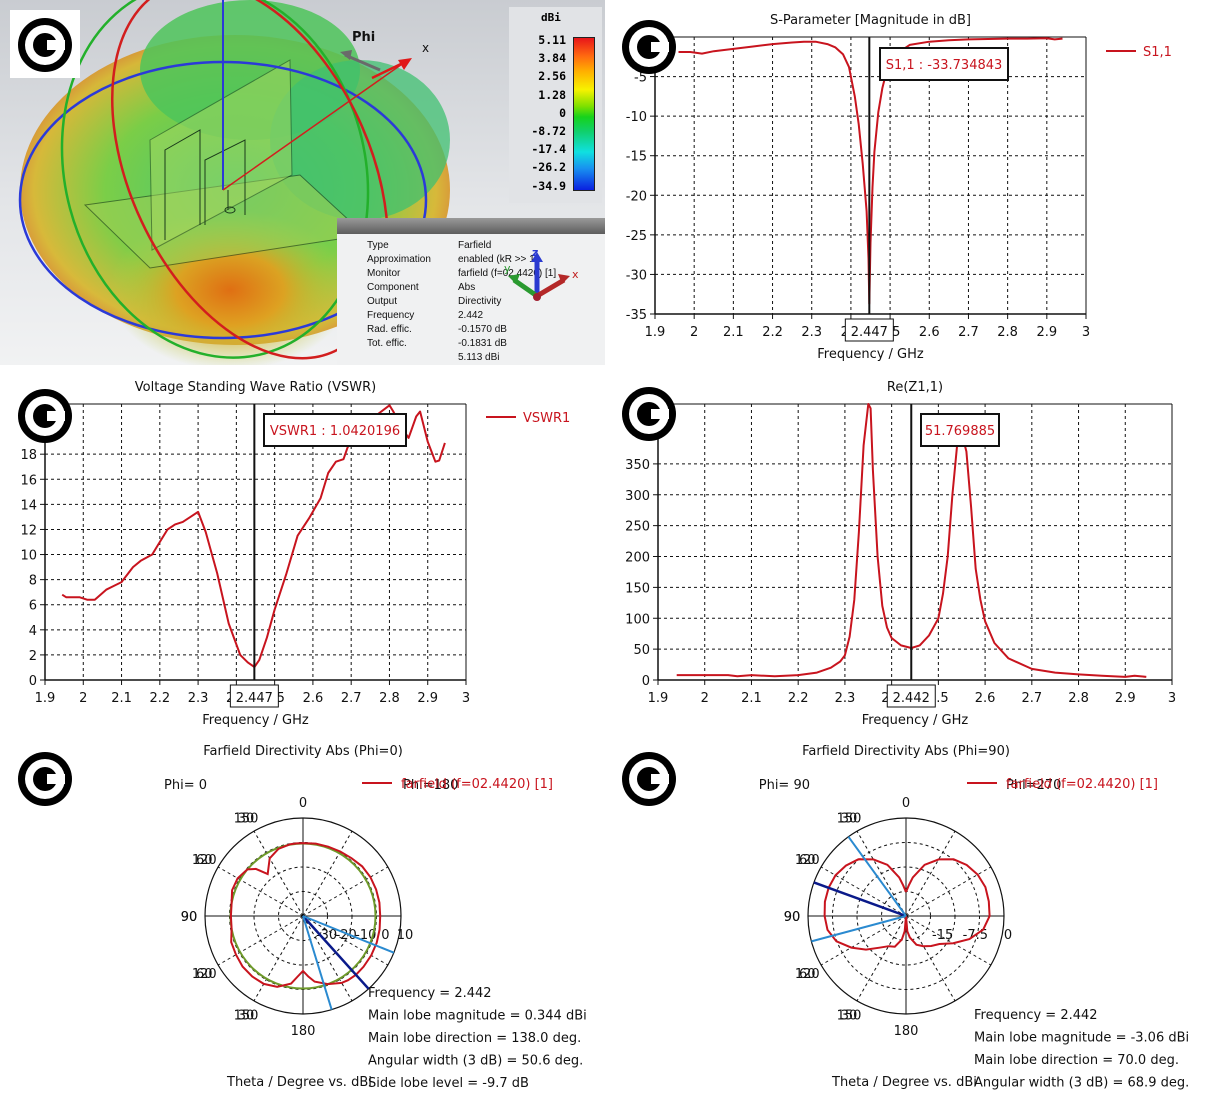 This screenshot has height=1098, width=1206. I want to click on beamwidth-line, so click(317, 963).